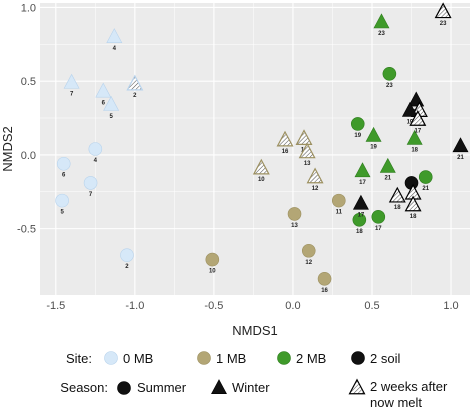 Image resolution: width=474 pixels, height=414 pixels. What do you see at coordinates (409, 386) in the screenshot?
I see `legend-season-label-line1: 2 weeks after` at bounding box center [409, 386].